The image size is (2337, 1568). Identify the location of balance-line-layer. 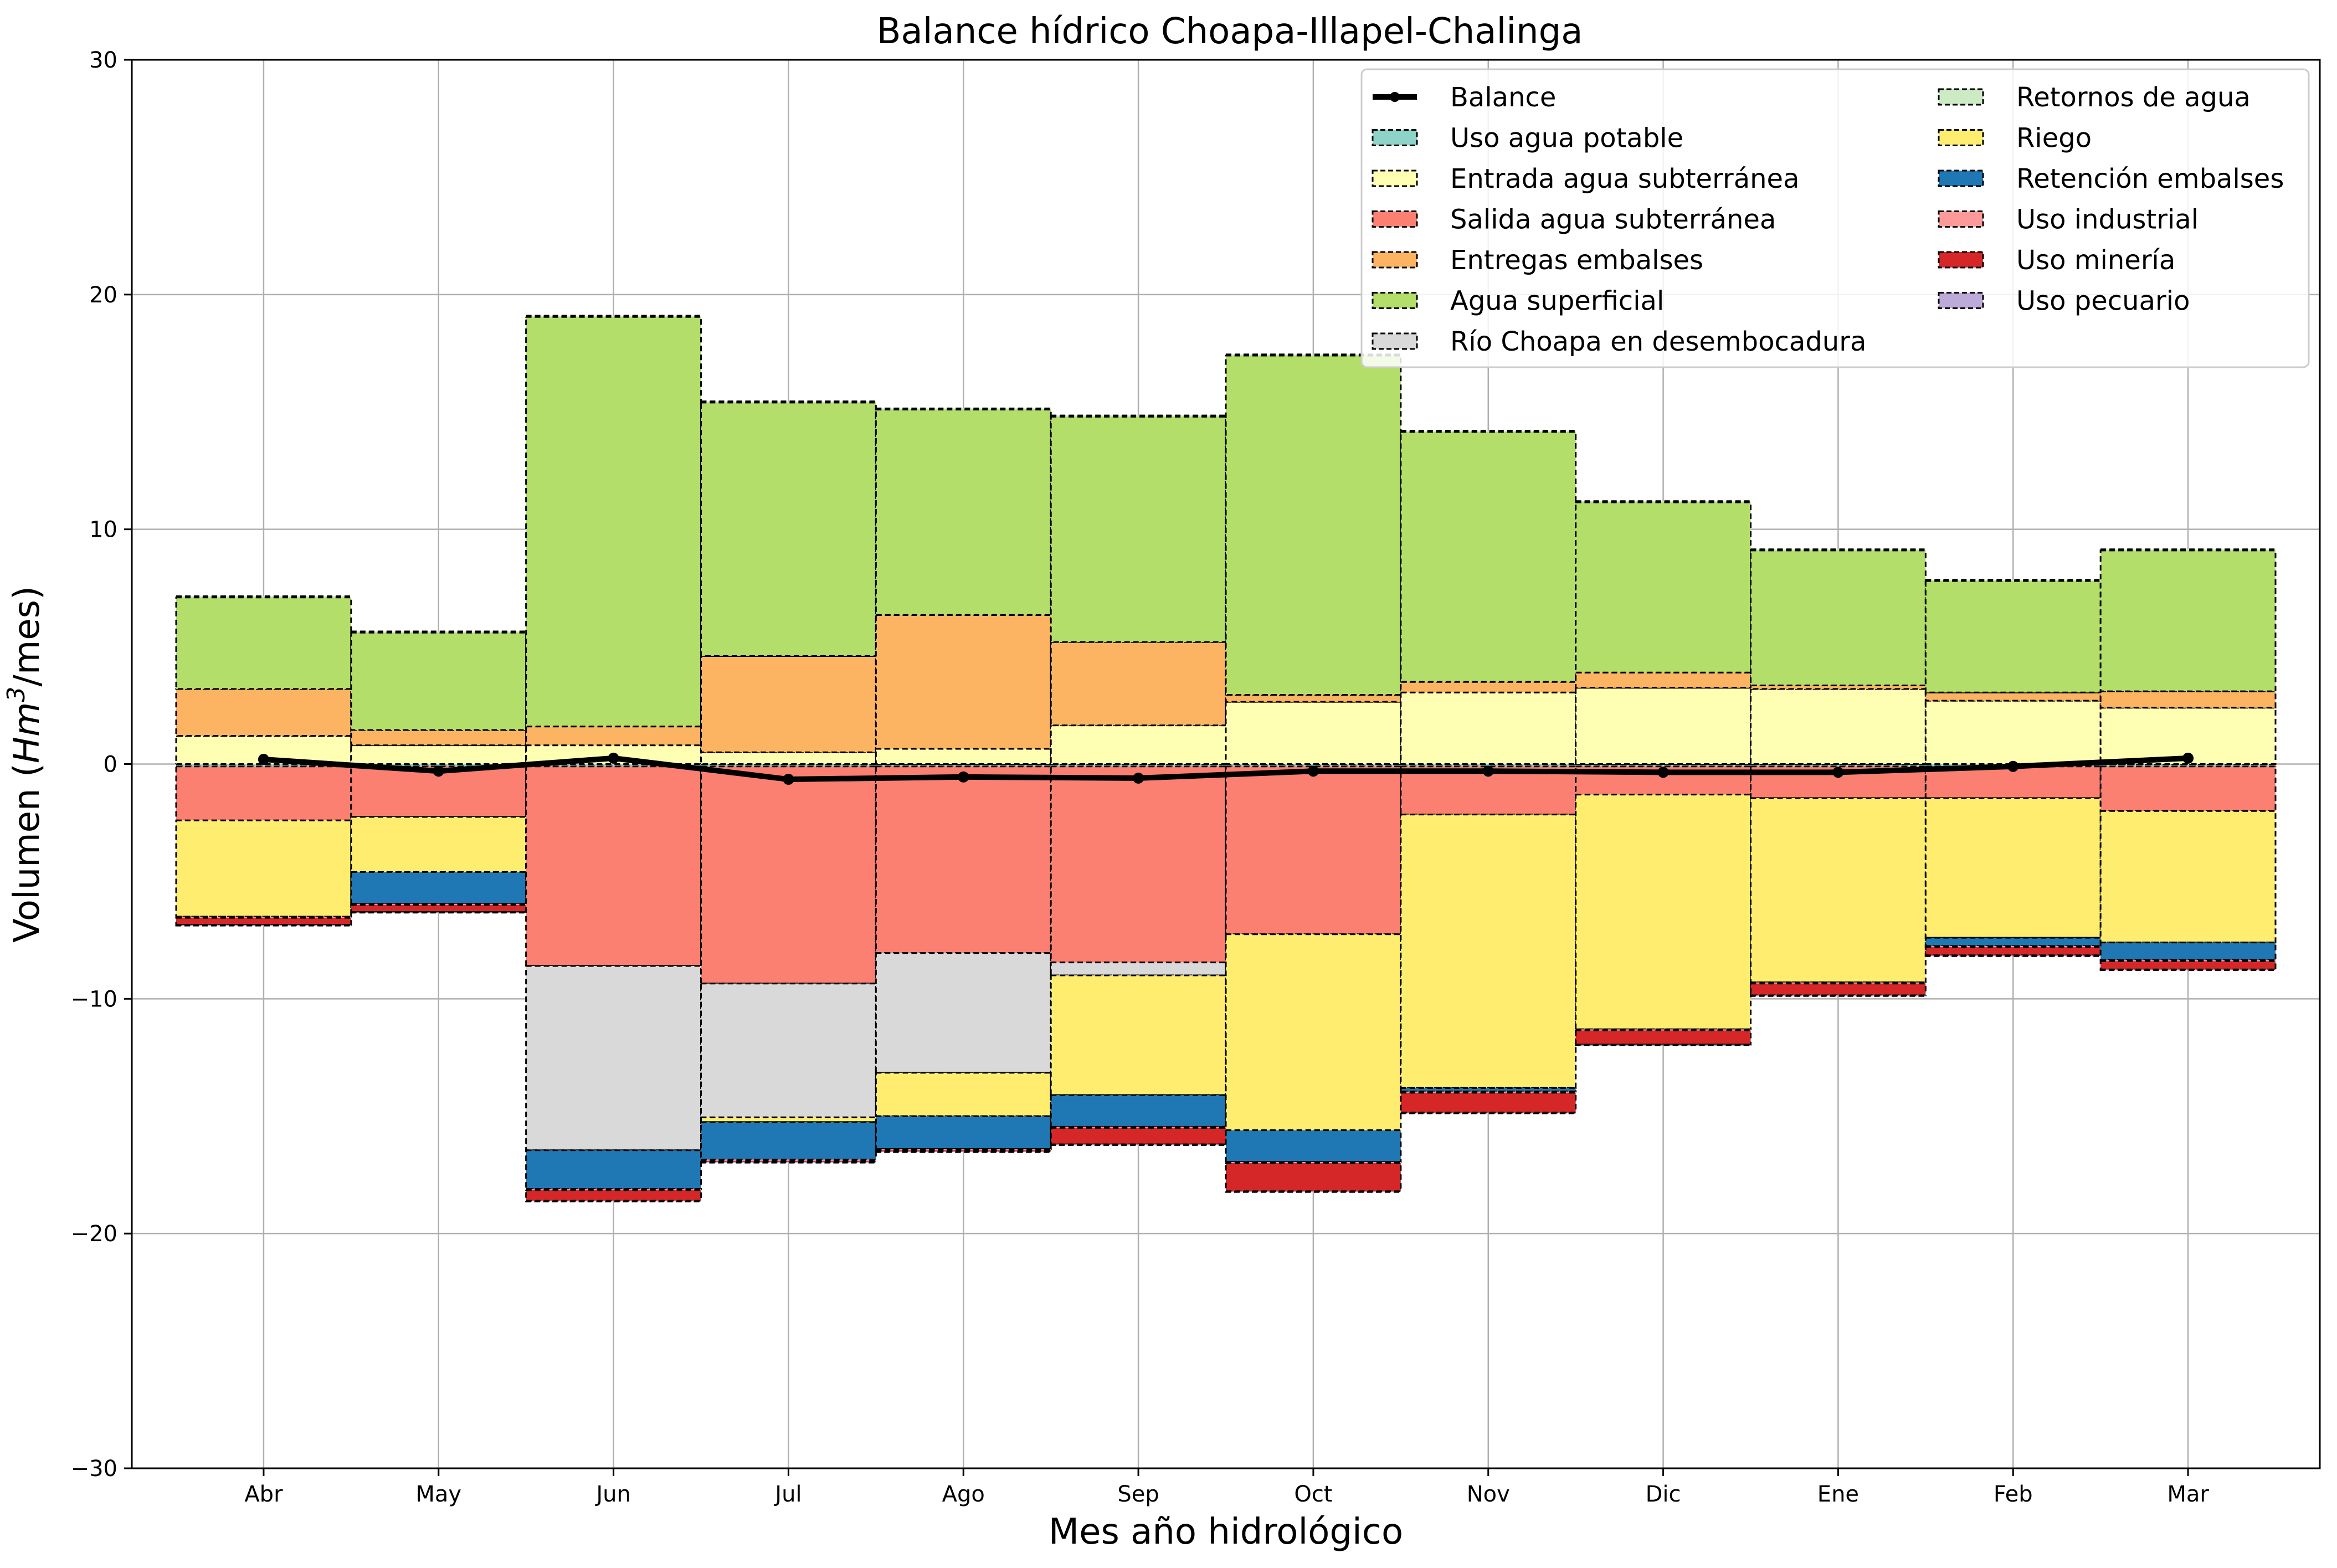
(1226, 769).